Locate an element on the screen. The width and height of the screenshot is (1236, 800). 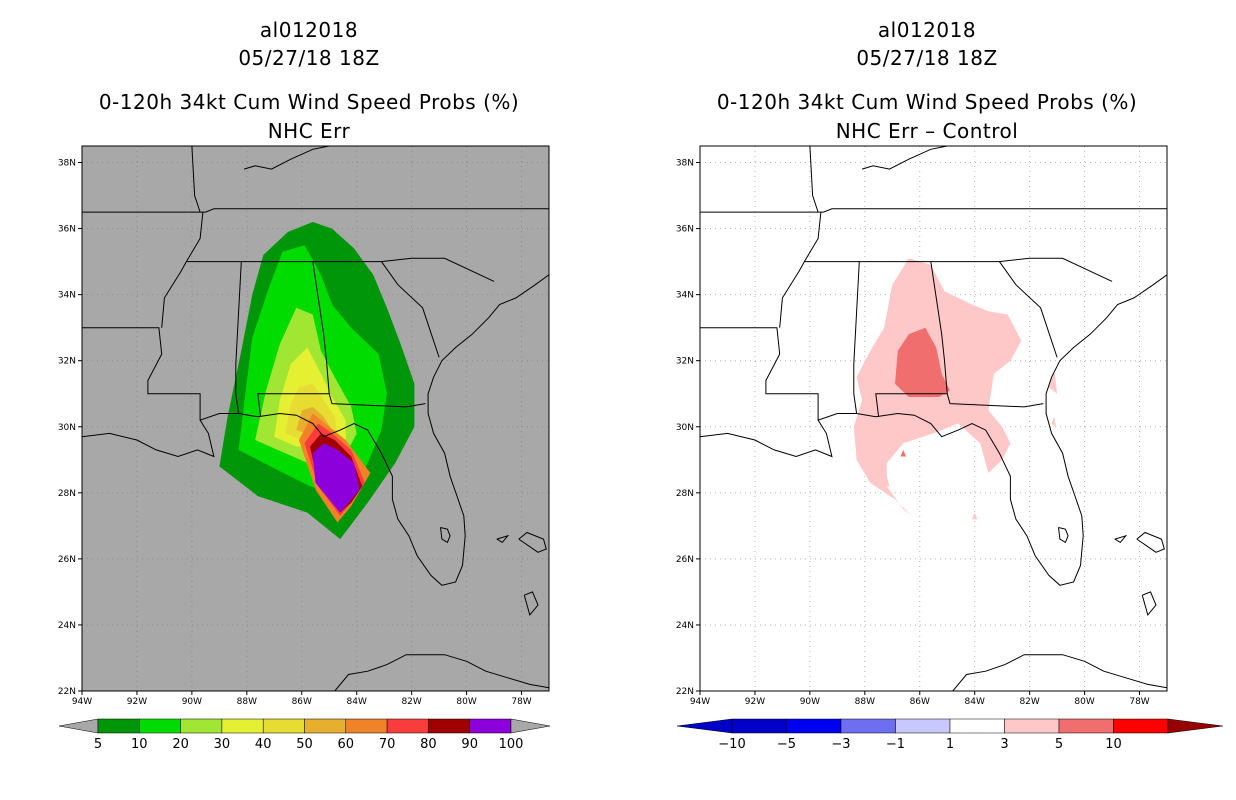
left-colorbar-label-6: 60 is located at coordinates (346, 744).